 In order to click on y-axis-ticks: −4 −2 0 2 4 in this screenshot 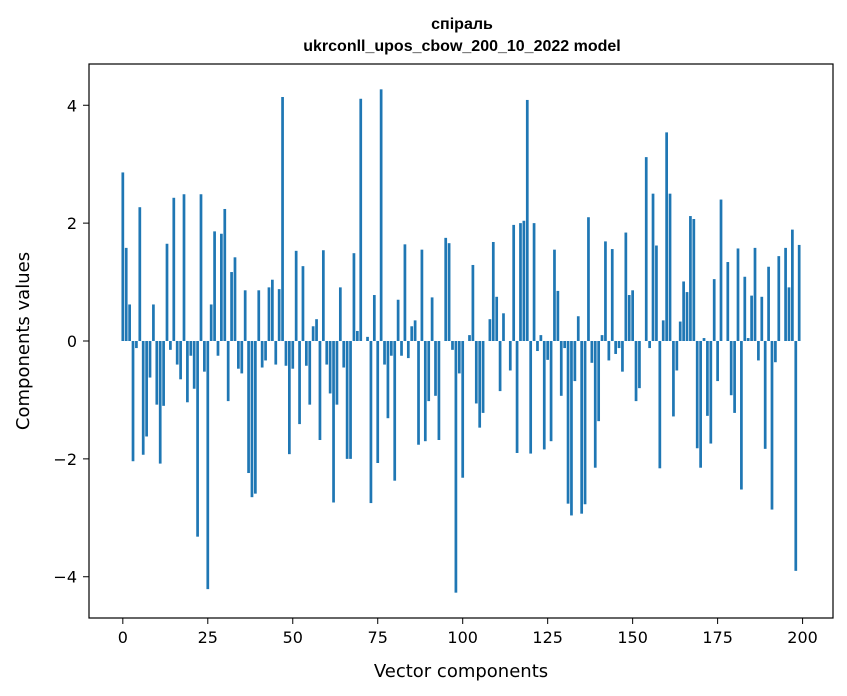, I will do `click(71, 341)`.